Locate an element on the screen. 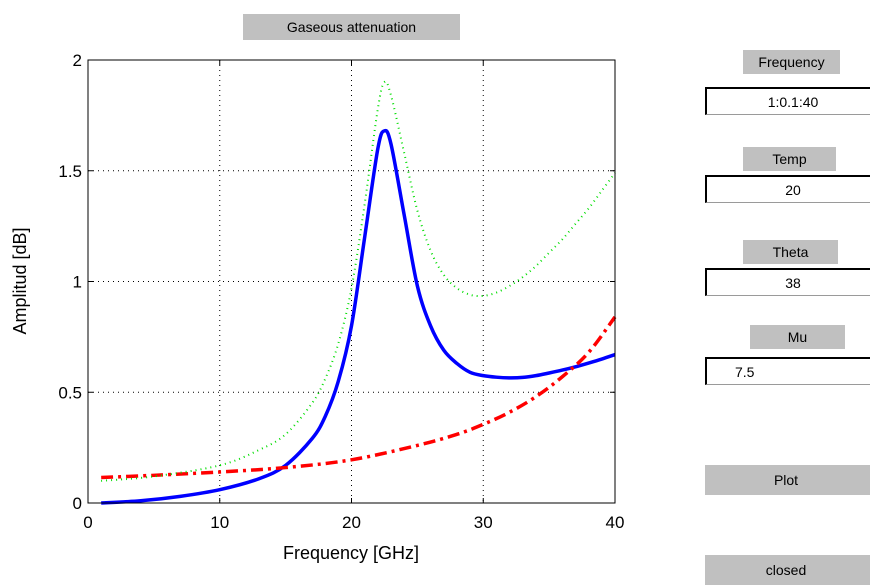 The image size is (870, 586). y-tick-label: 0.5 is located at coordinates (70, 392).